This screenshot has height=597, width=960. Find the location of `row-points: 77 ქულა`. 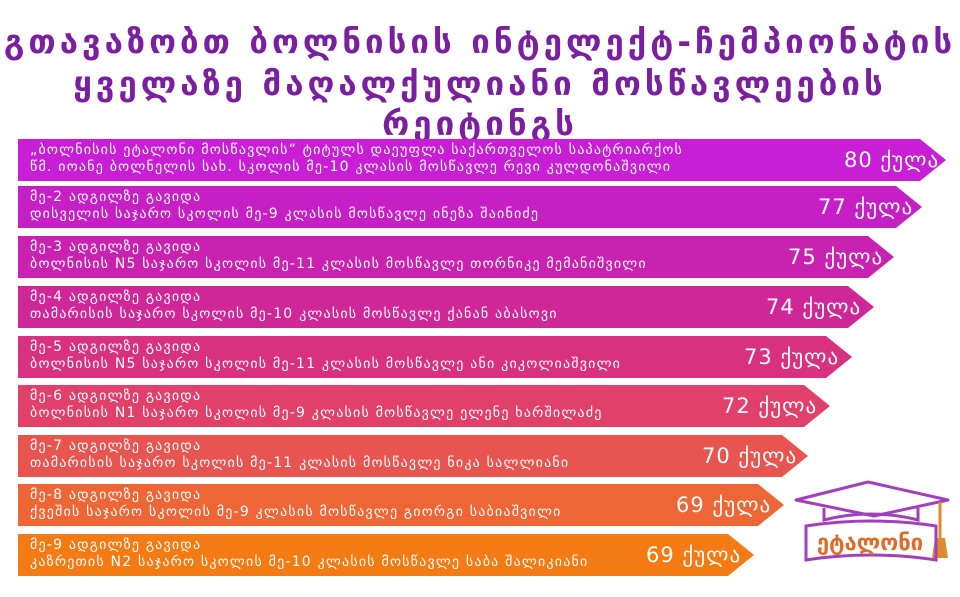

row-points: 77 ქულა is located at coordinates (866, 207).